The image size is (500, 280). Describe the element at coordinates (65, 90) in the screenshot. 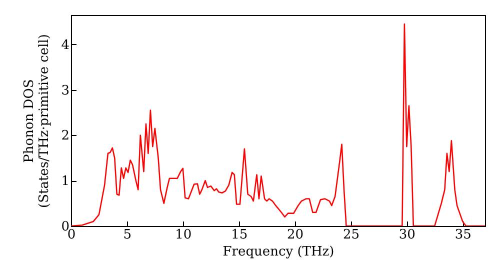

I see `y-tick-label: 3` at that location.